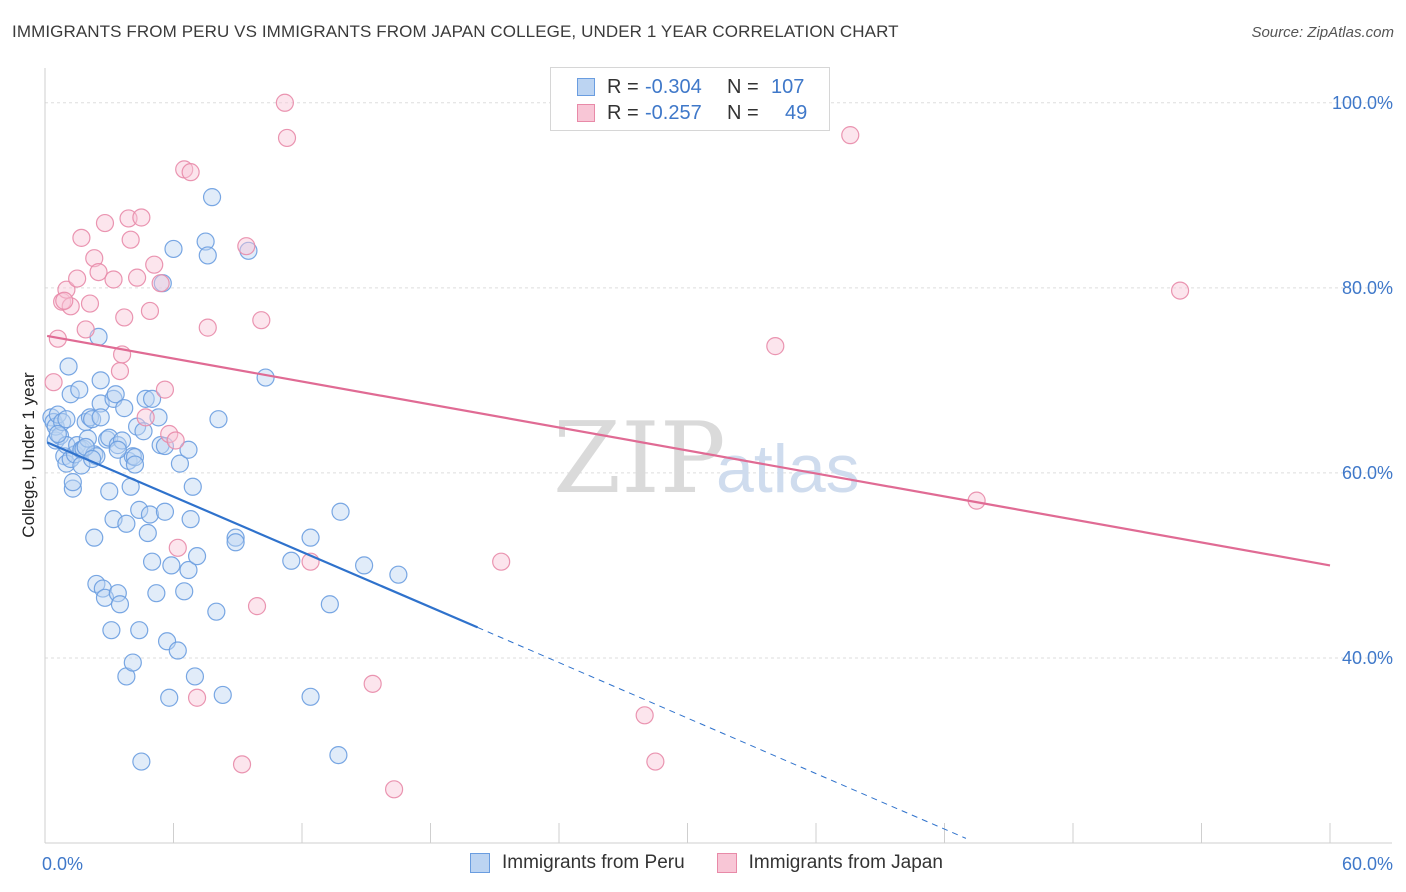 The width and height of the screenshot is (1406, 892). Describe the element at coordinates (1322, 32) in the screenshot. I see `source-label: Source: ZipAtlas.com` at that location.